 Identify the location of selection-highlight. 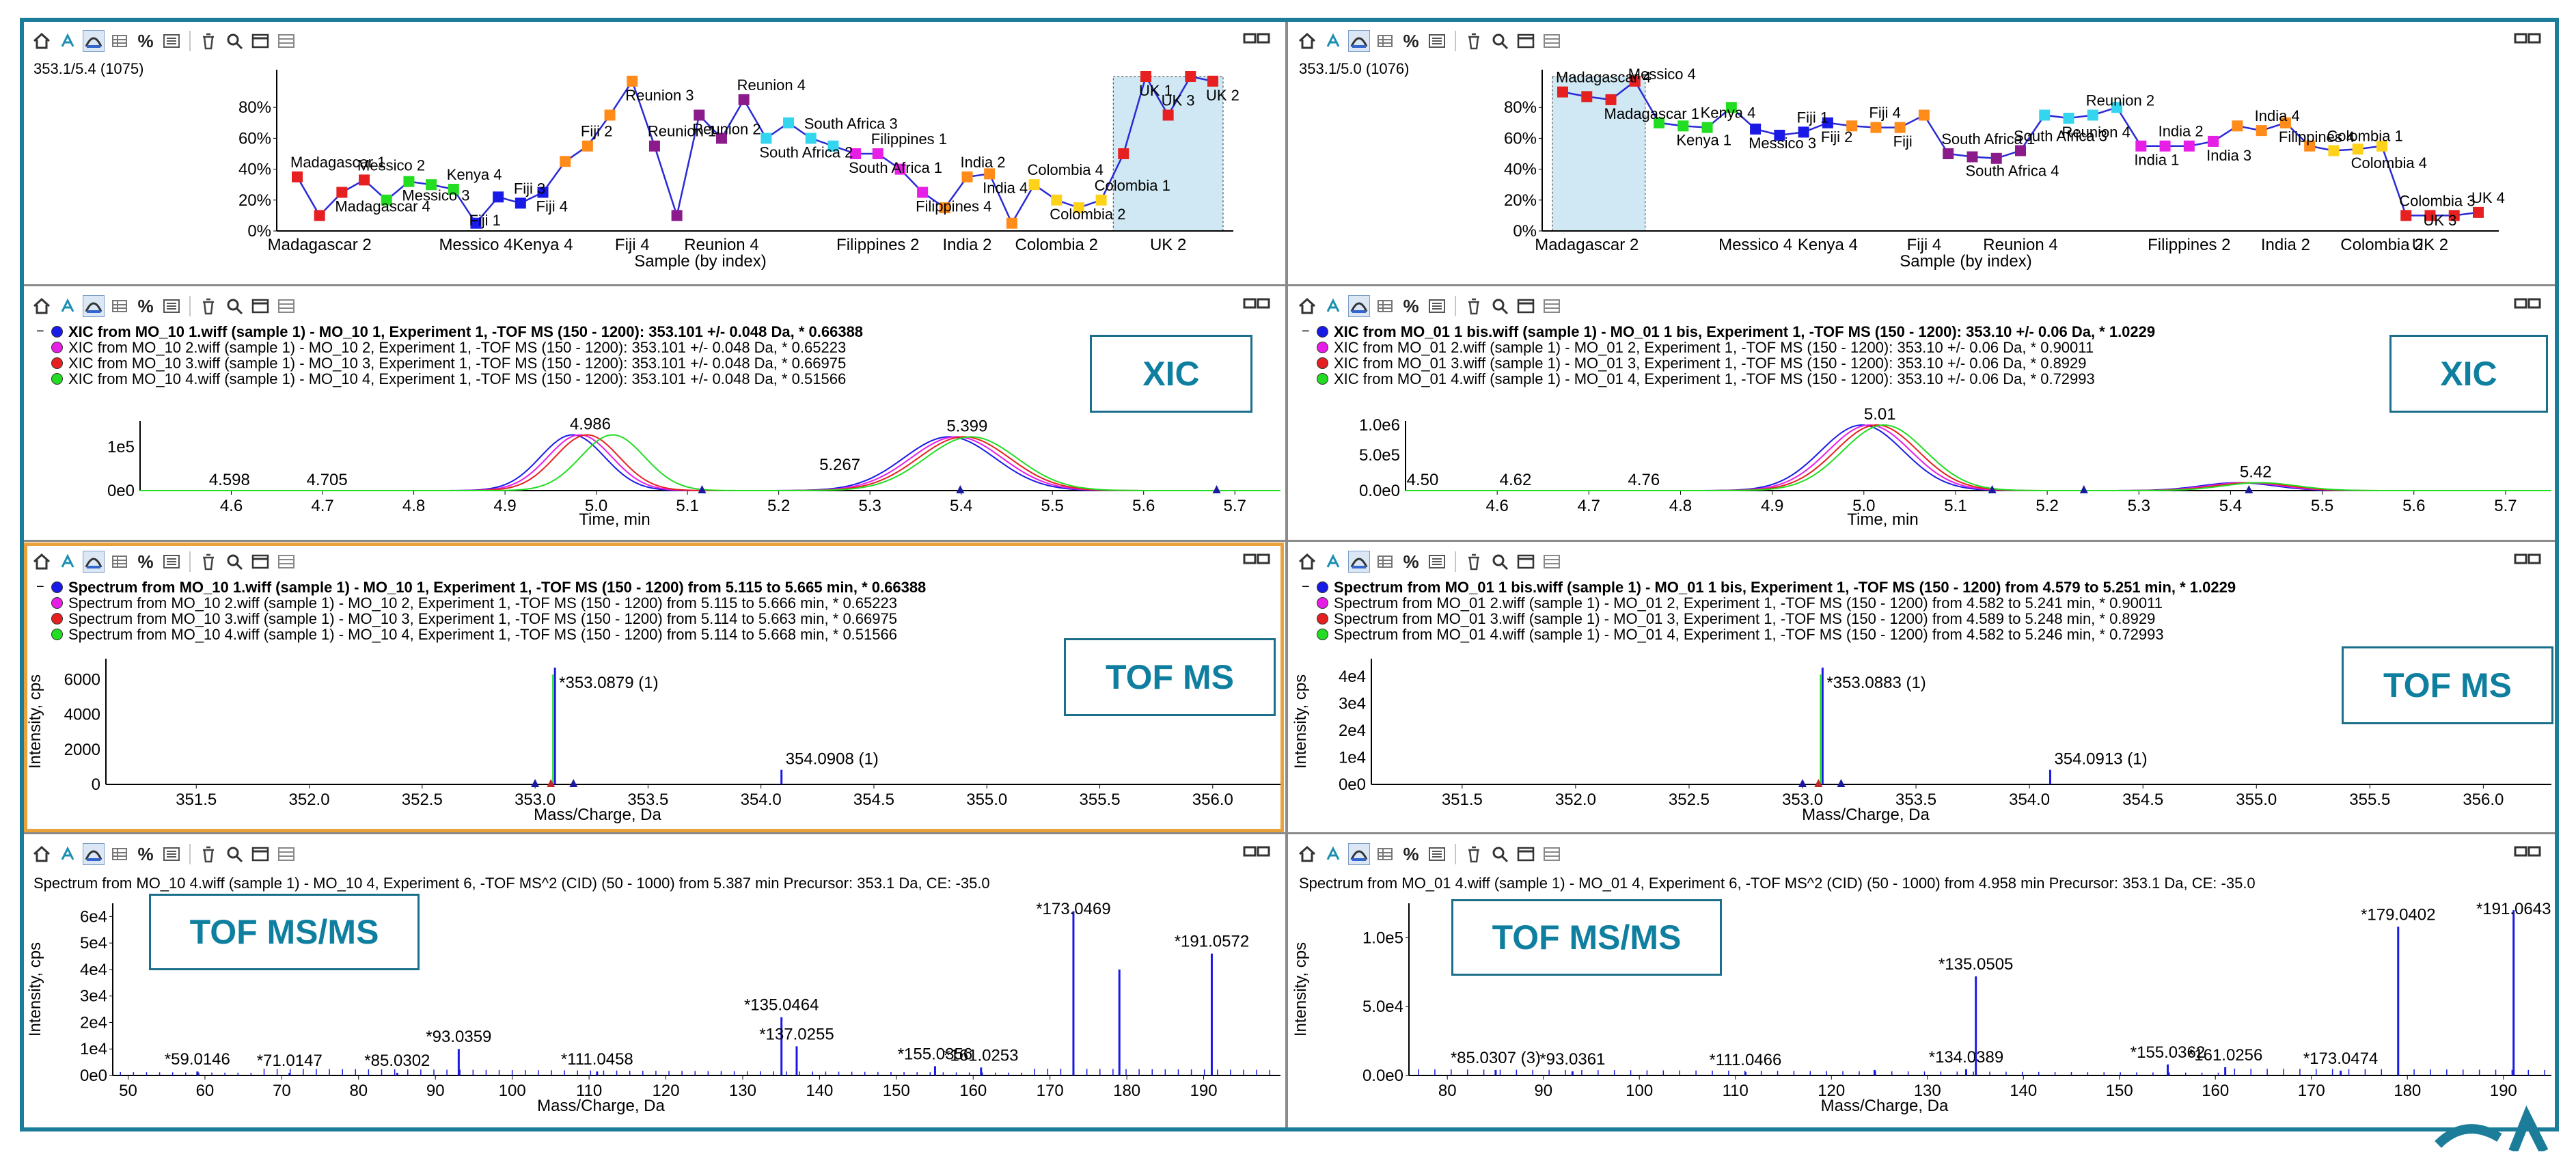
(1599, 154).